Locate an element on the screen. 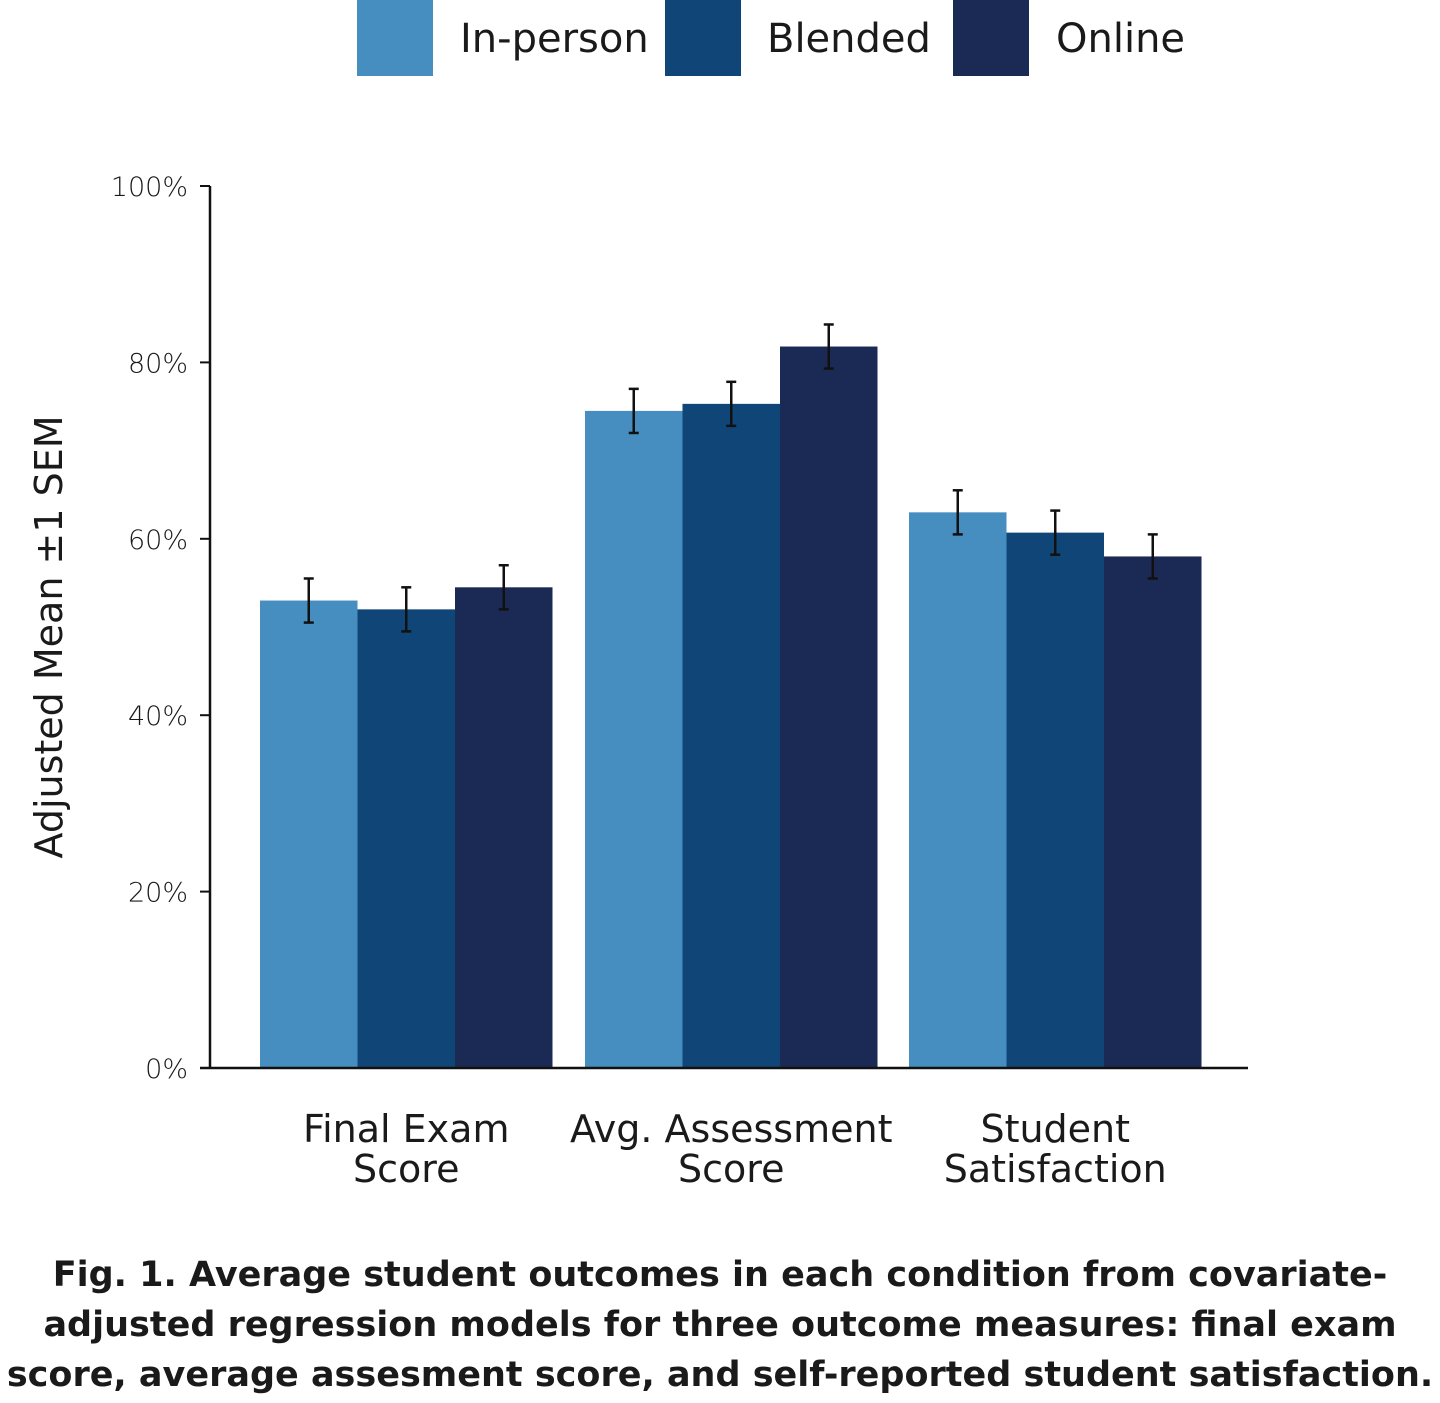  y-tick-label: 20% is located at coordinates (158, 893).